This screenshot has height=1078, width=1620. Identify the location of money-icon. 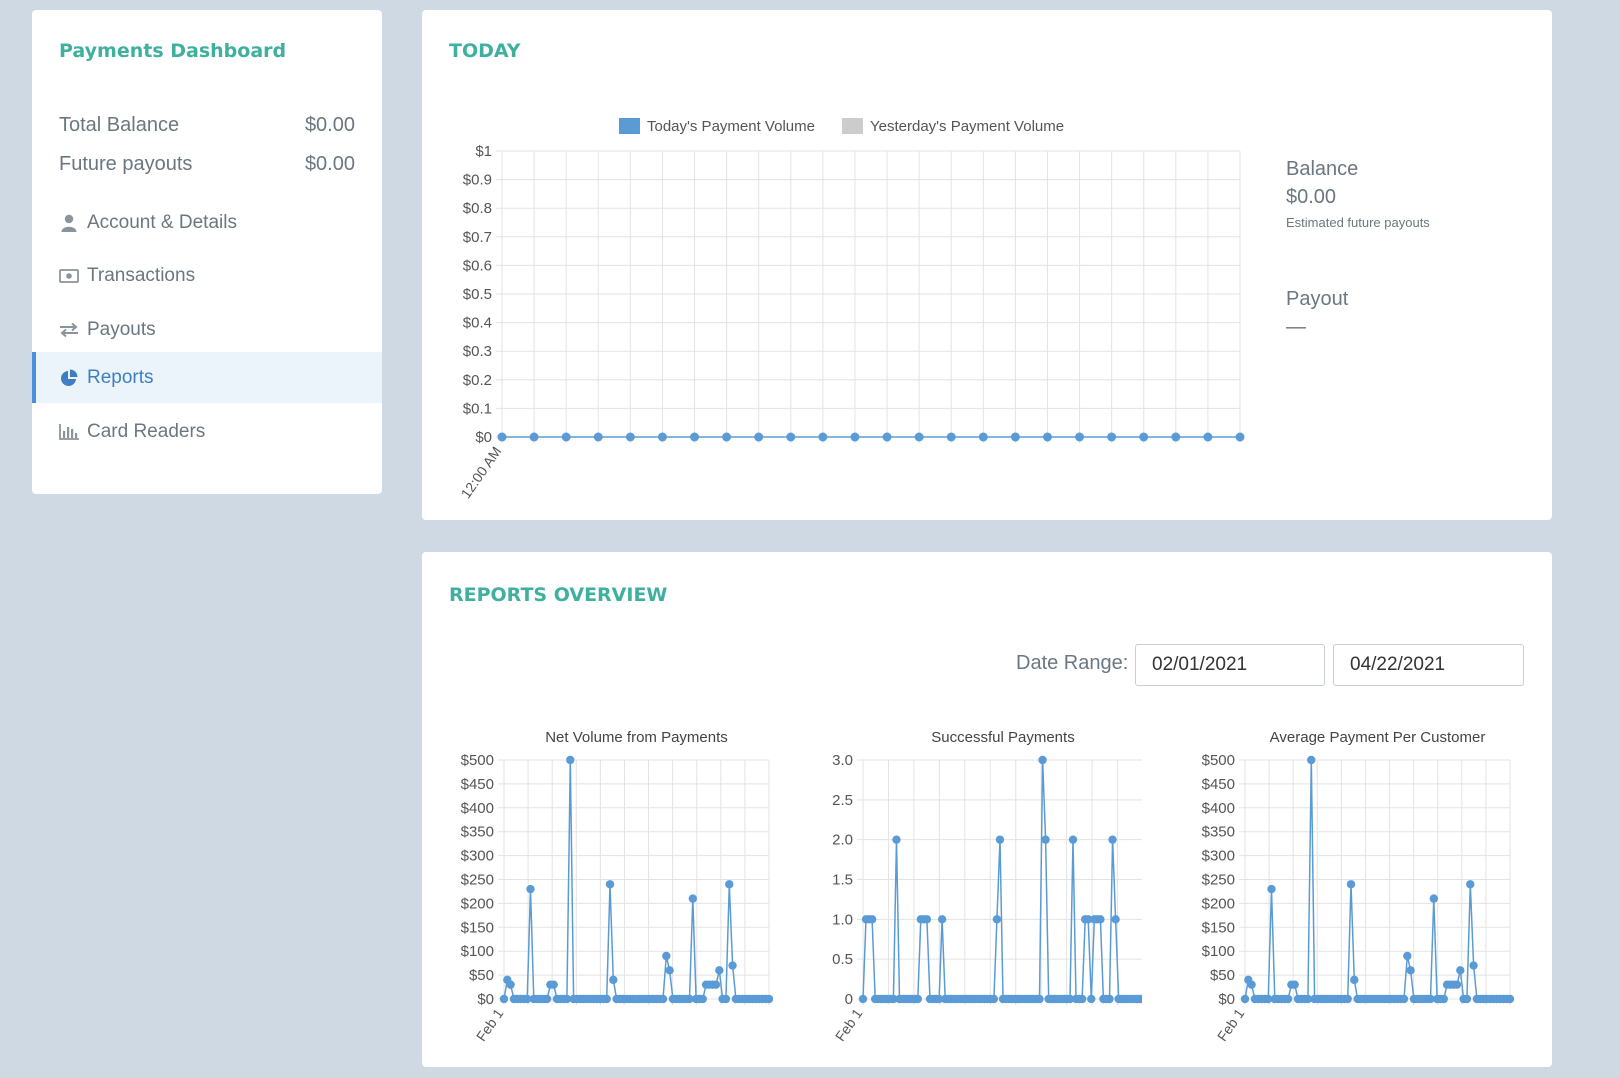
(69, 276).